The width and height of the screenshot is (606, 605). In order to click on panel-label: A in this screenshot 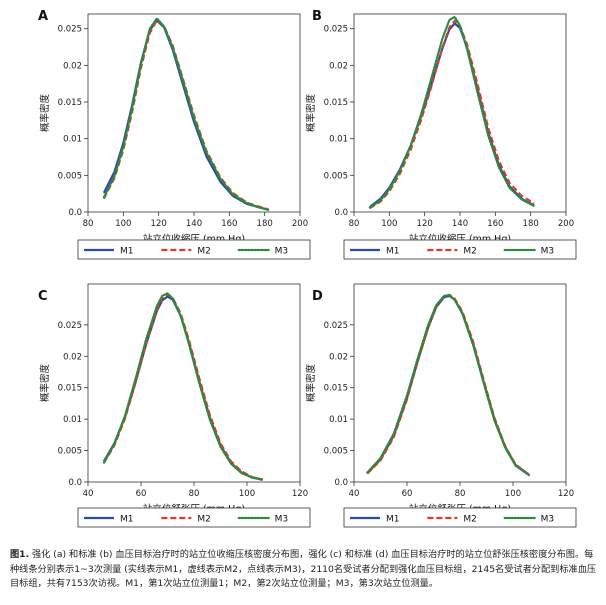, I will do `click(43, 16)`.